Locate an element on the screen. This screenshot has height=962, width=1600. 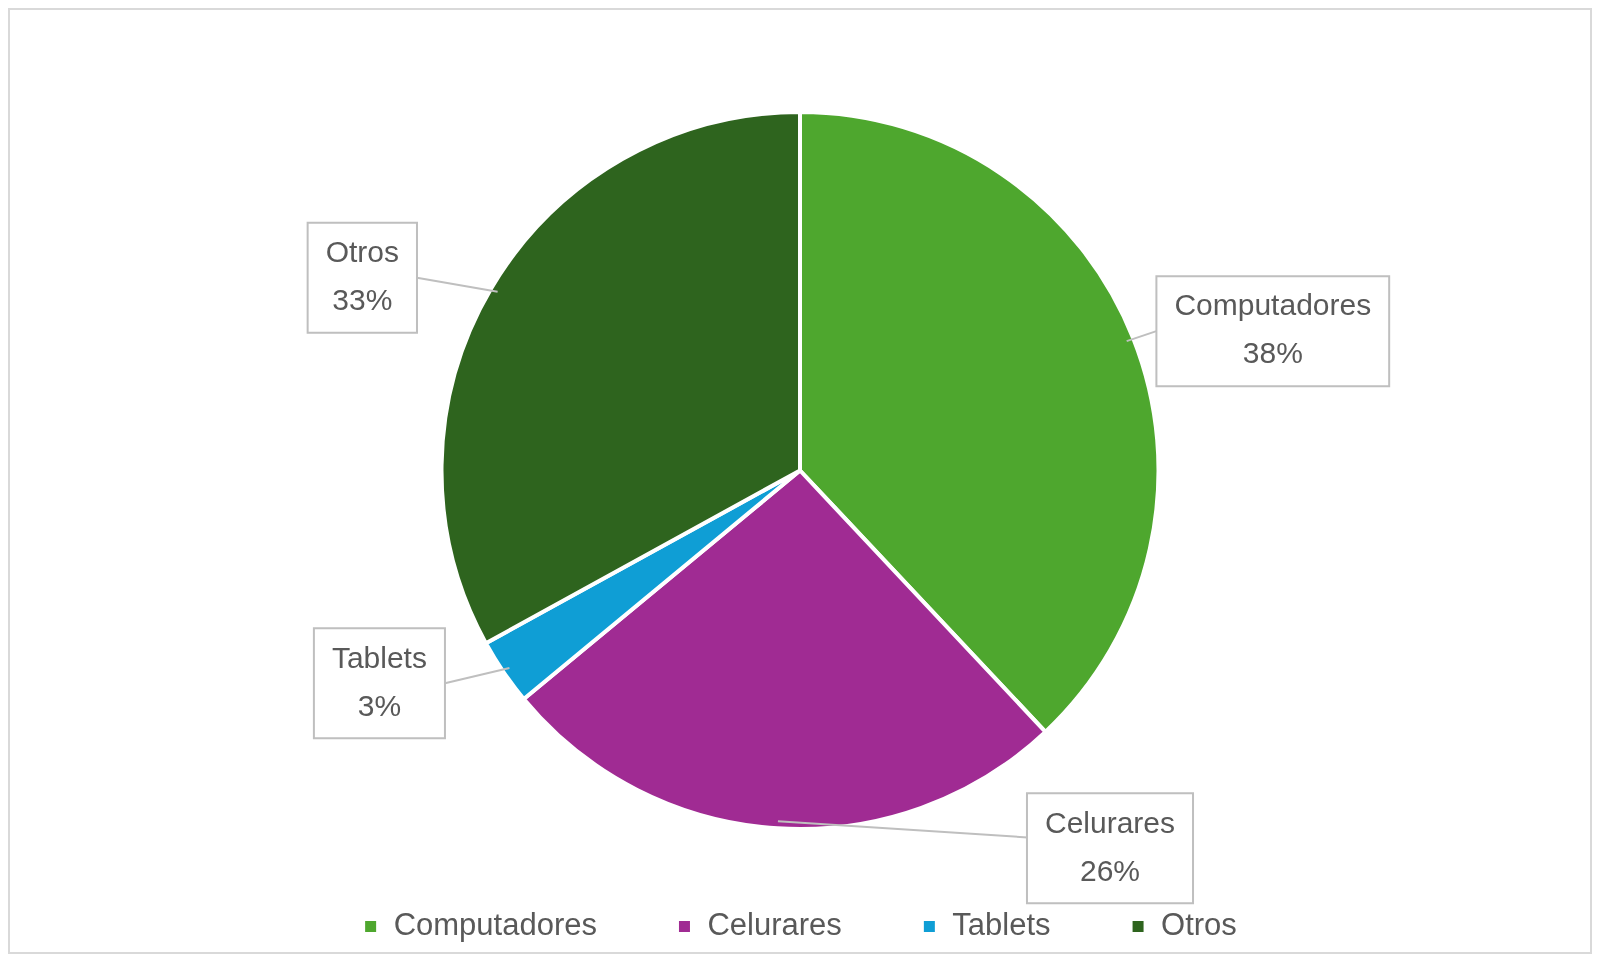
slice-label: Otros is located at coordinates (362, 252).